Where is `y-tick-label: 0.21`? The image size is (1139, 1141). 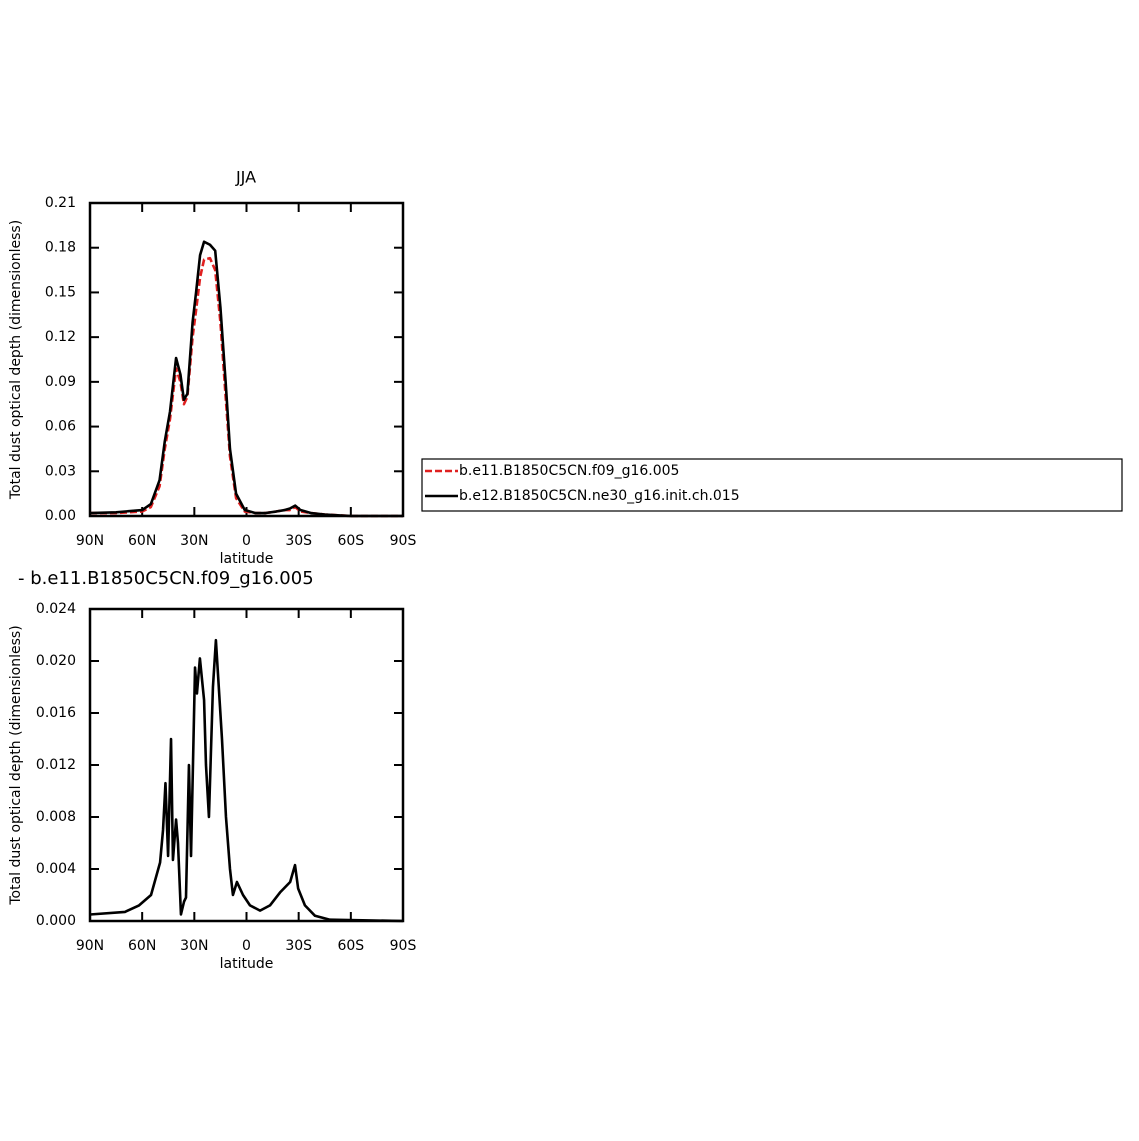 y-tick-label: 0.21 is located at coordinates (60, 203).